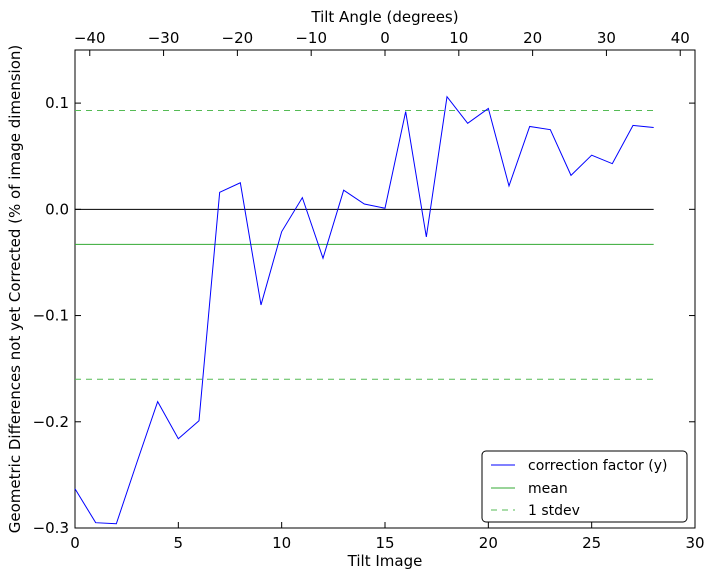 This screenshot has width=714, height=579. Describe the element at coordinates (384, 17) in the screenshot. I see `top-axis-title: Tilt Angle (degrees)` at that location.